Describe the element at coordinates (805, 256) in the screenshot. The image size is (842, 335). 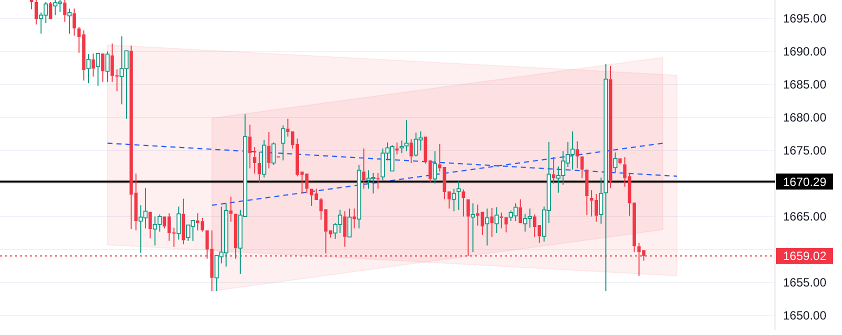
I see `ref-line-label: 1659.02` at that location.